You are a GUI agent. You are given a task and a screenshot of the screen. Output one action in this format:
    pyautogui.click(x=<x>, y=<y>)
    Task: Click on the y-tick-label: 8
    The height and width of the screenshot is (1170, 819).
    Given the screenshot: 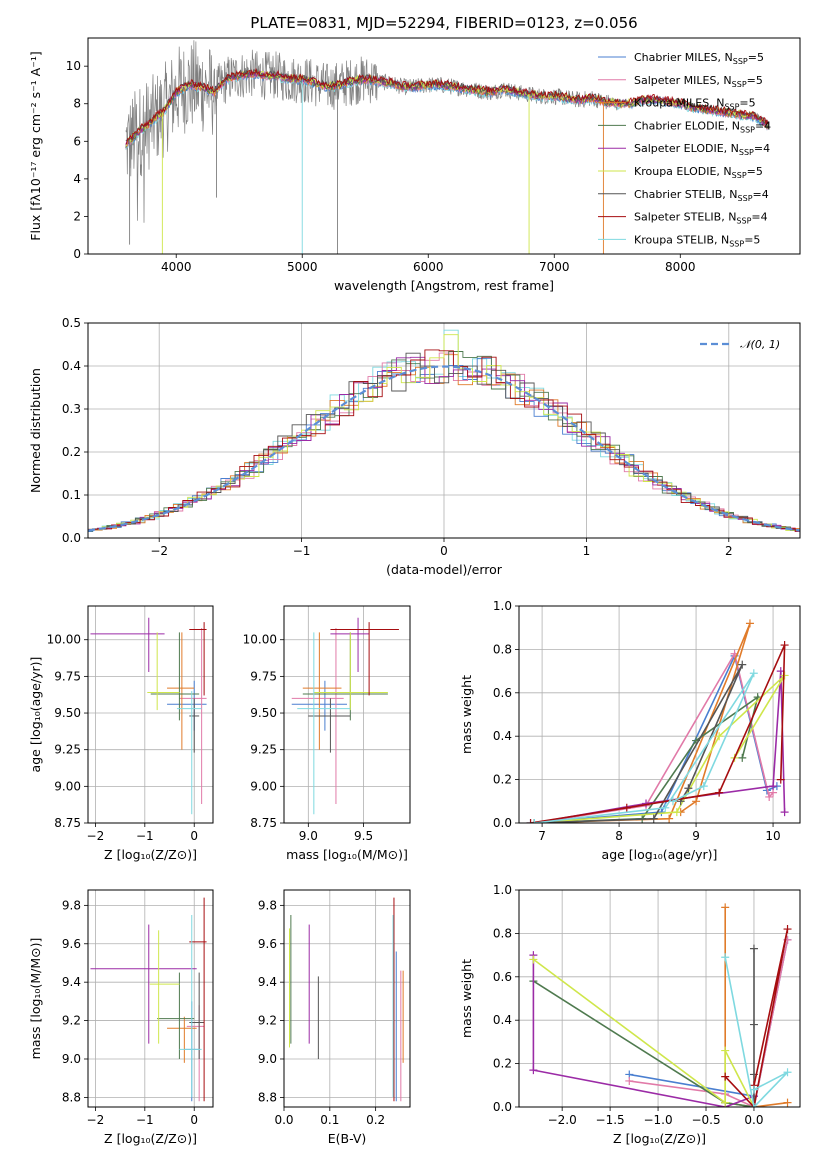 What is the action you would take?
    pyautogui.click(x=77, y=104)
    